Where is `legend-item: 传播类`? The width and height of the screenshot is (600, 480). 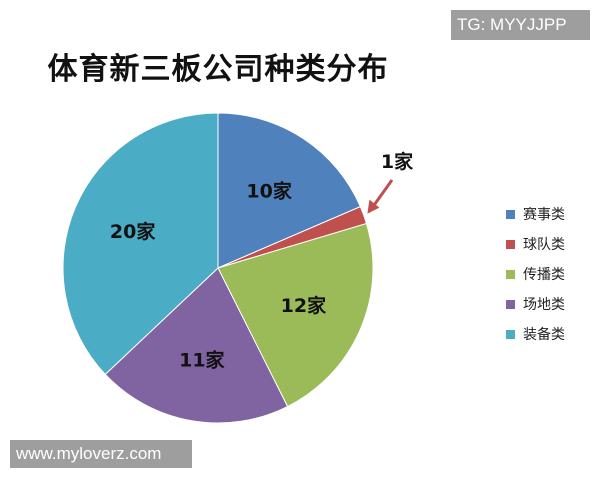 legend-item: 传播类 is located at coordinates (535, 274).